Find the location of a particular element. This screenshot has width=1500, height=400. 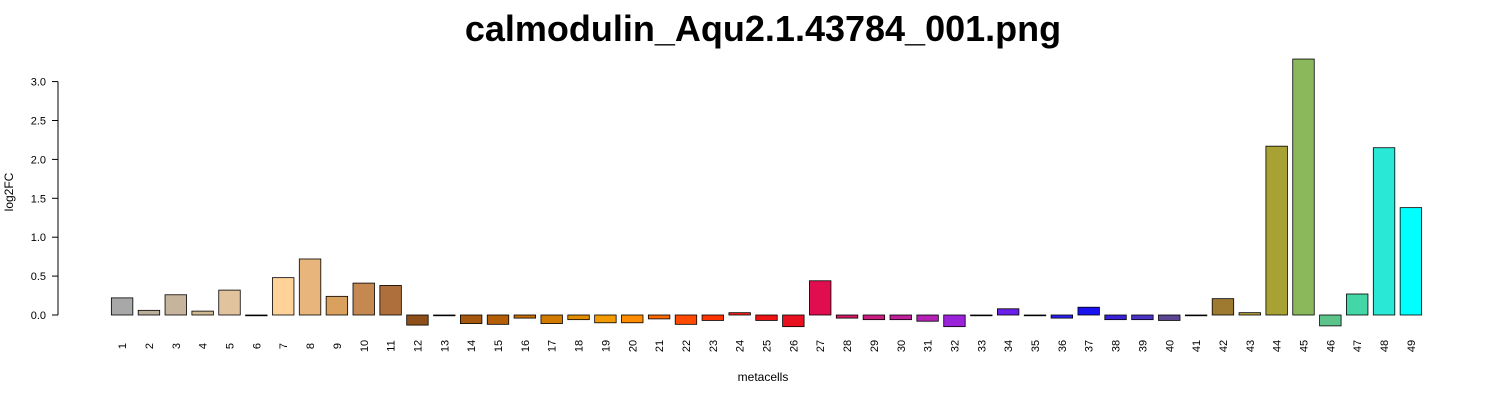

x-tick-label-8: 8 is located at coordinates (311, 346).